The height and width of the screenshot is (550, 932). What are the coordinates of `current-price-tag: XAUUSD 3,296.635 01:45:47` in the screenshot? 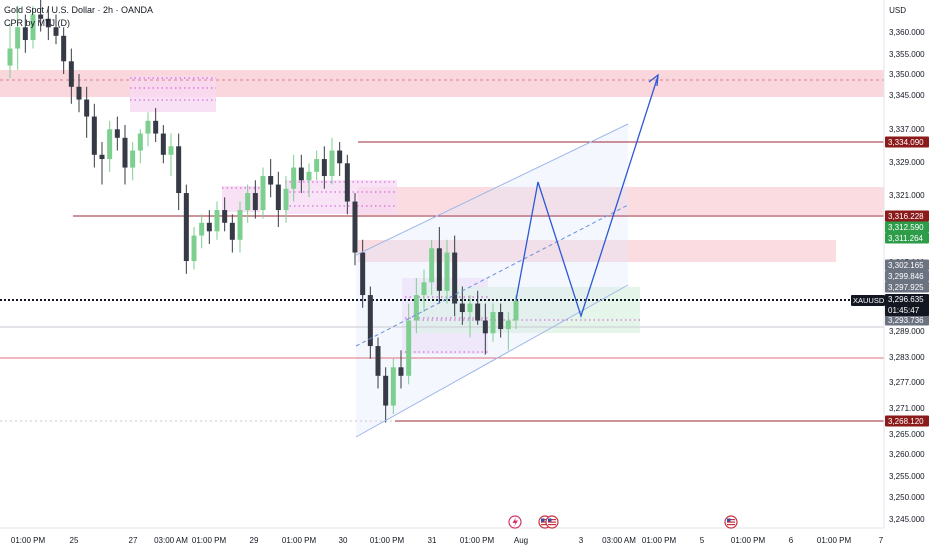 It's located at (890, 305).